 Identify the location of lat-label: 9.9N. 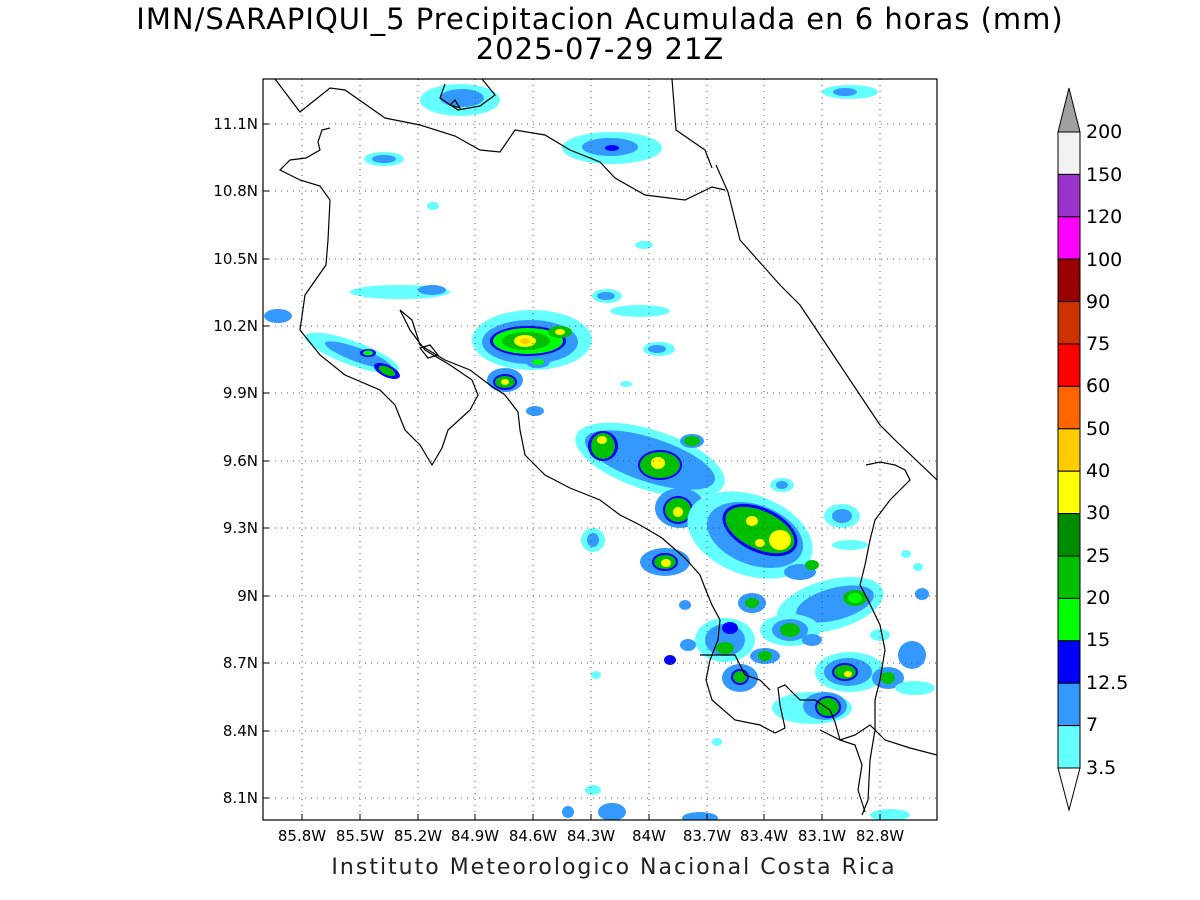
(240, 393).